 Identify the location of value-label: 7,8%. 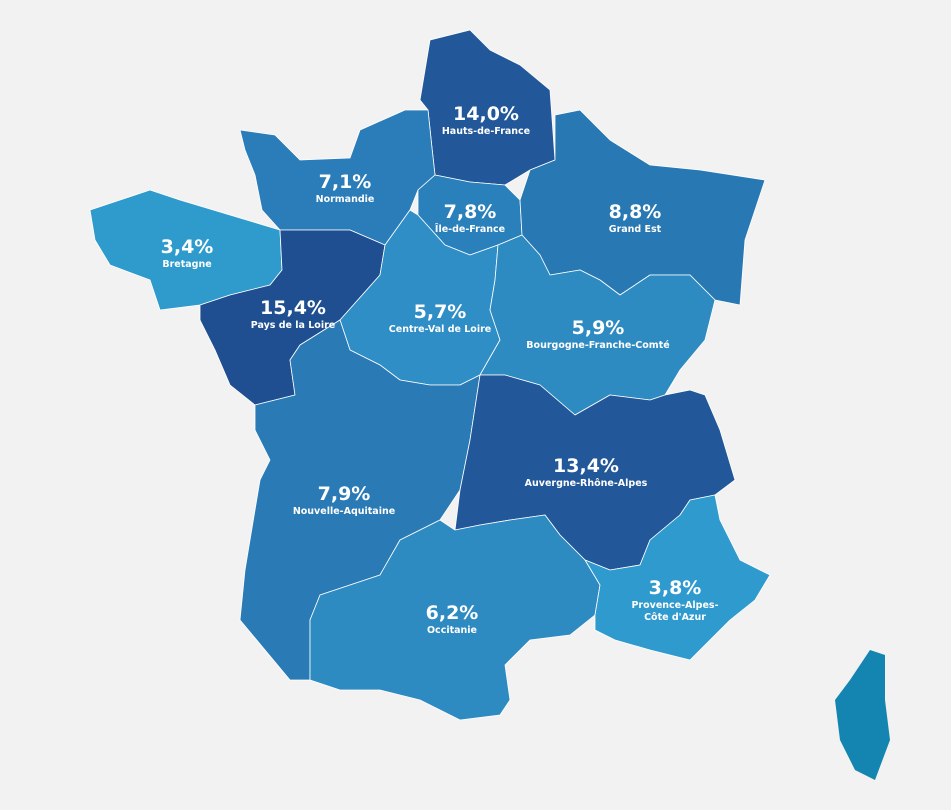
(470, 212).